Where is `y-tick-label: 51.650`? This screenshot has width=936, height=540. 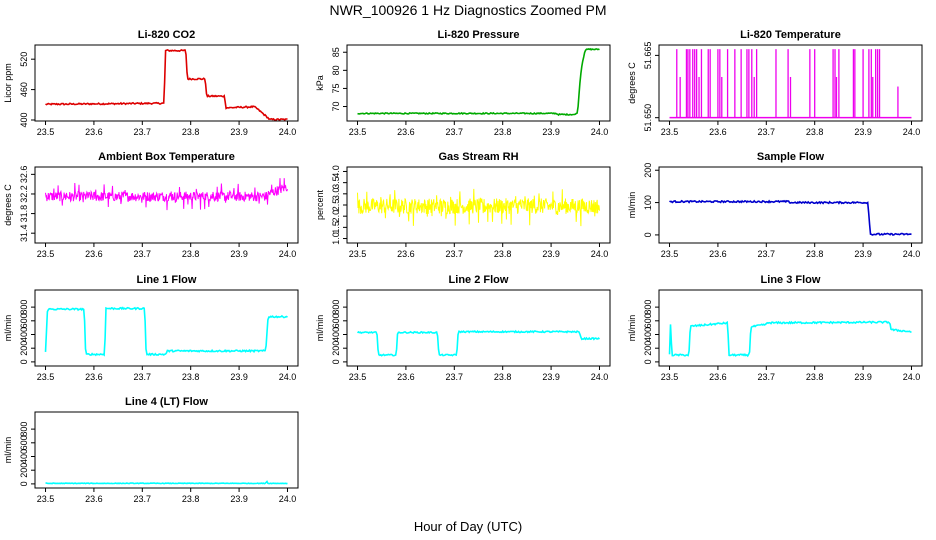
y-tick-label: 51.650 is located at coordinates (648, 118).